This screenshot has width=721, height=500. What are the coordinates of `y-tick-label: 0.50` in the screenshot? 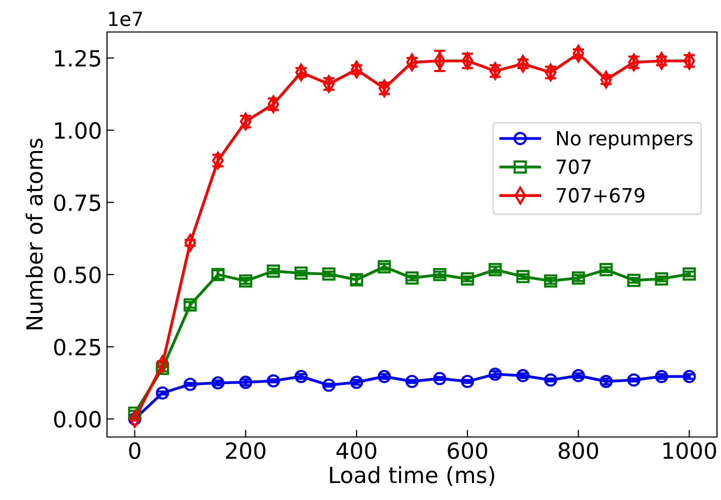 It's located at (77, 275).